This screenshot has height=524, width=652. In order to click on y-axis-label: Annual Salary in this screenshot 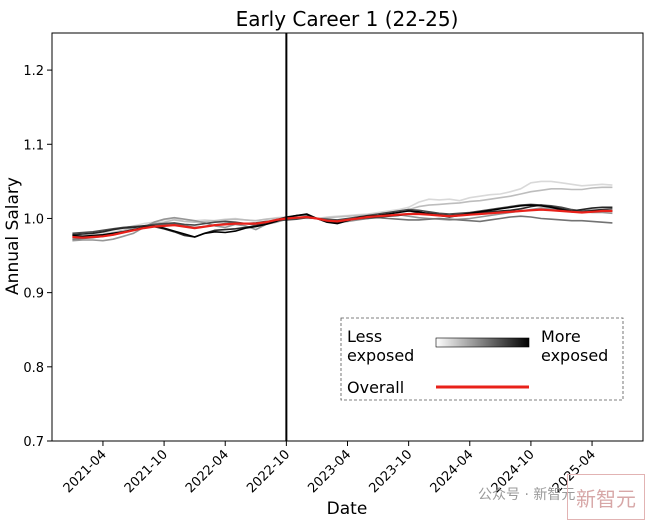, I will do `click(13, 236)`.